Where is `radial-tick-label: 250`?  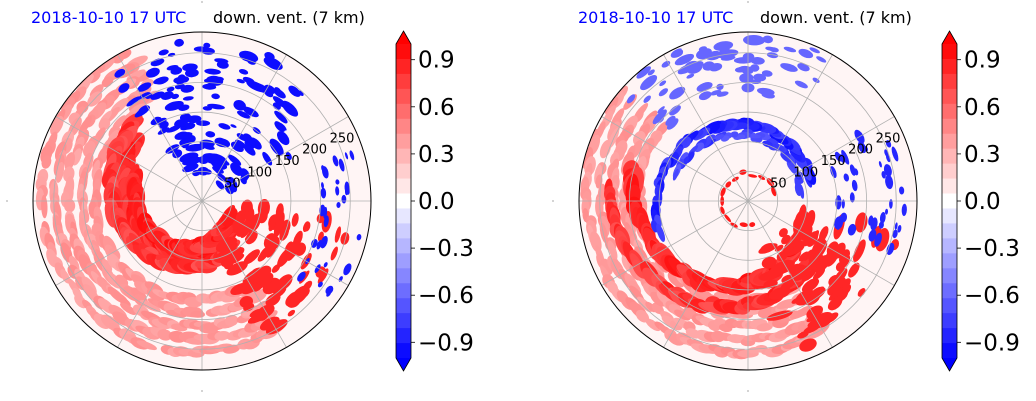 radial-tick-label: 250 is located at coordinates (888, 138).